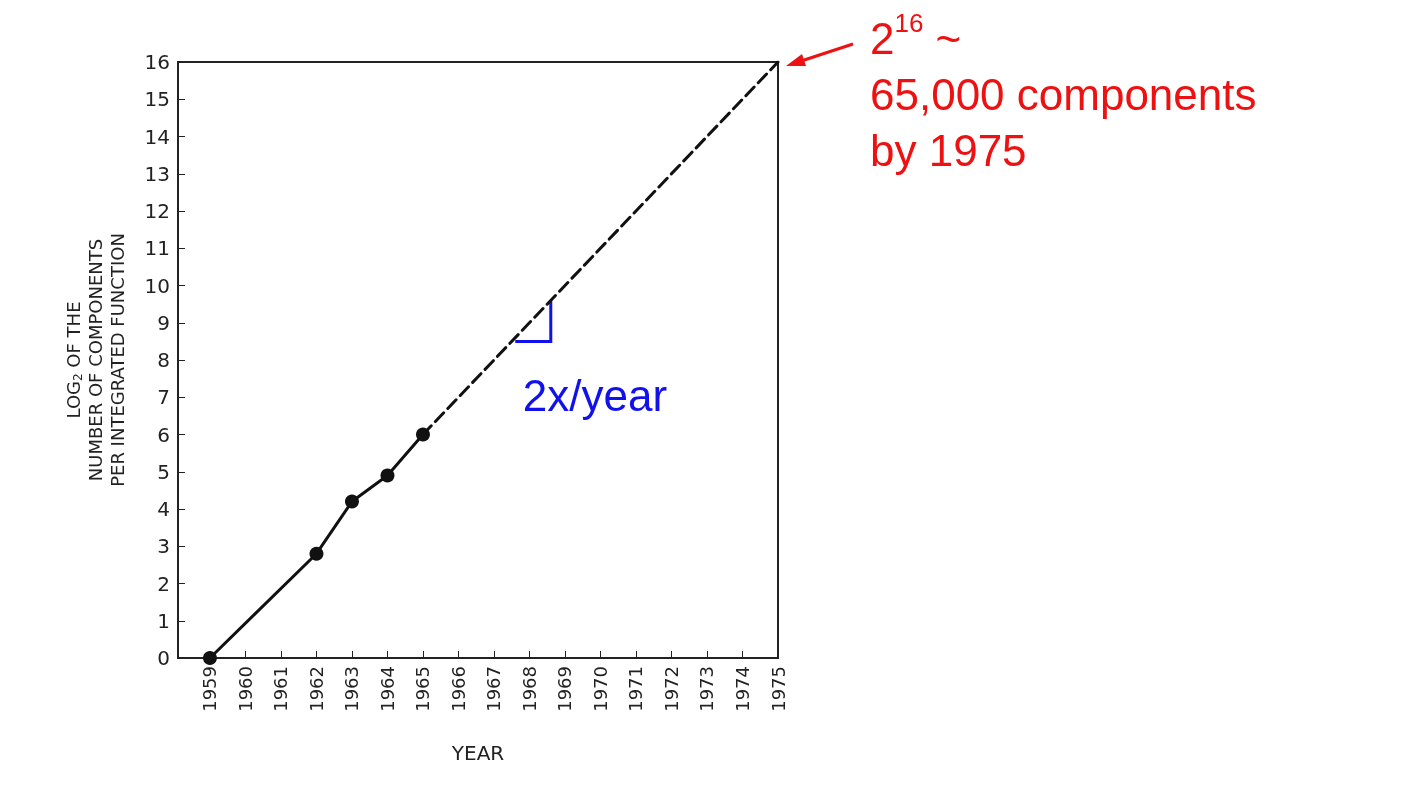 The image size is (1402, 797). I want to click on x-tick-label: 1967, so click(494, 689).